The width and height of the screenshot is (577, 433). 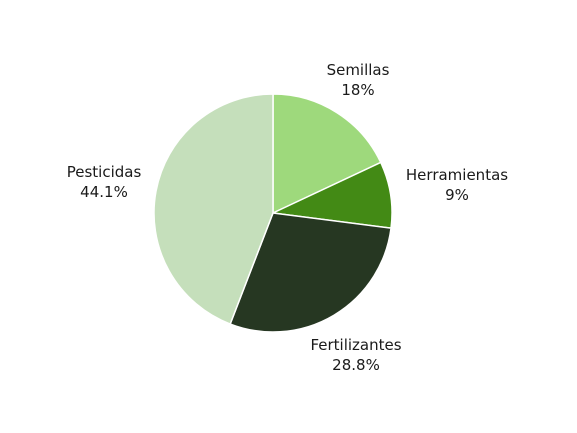 What do you see at coordinates (356, 365) in the screenshot?
I see `slice-value-label: 28.8%` at bounding box center [356, 365].